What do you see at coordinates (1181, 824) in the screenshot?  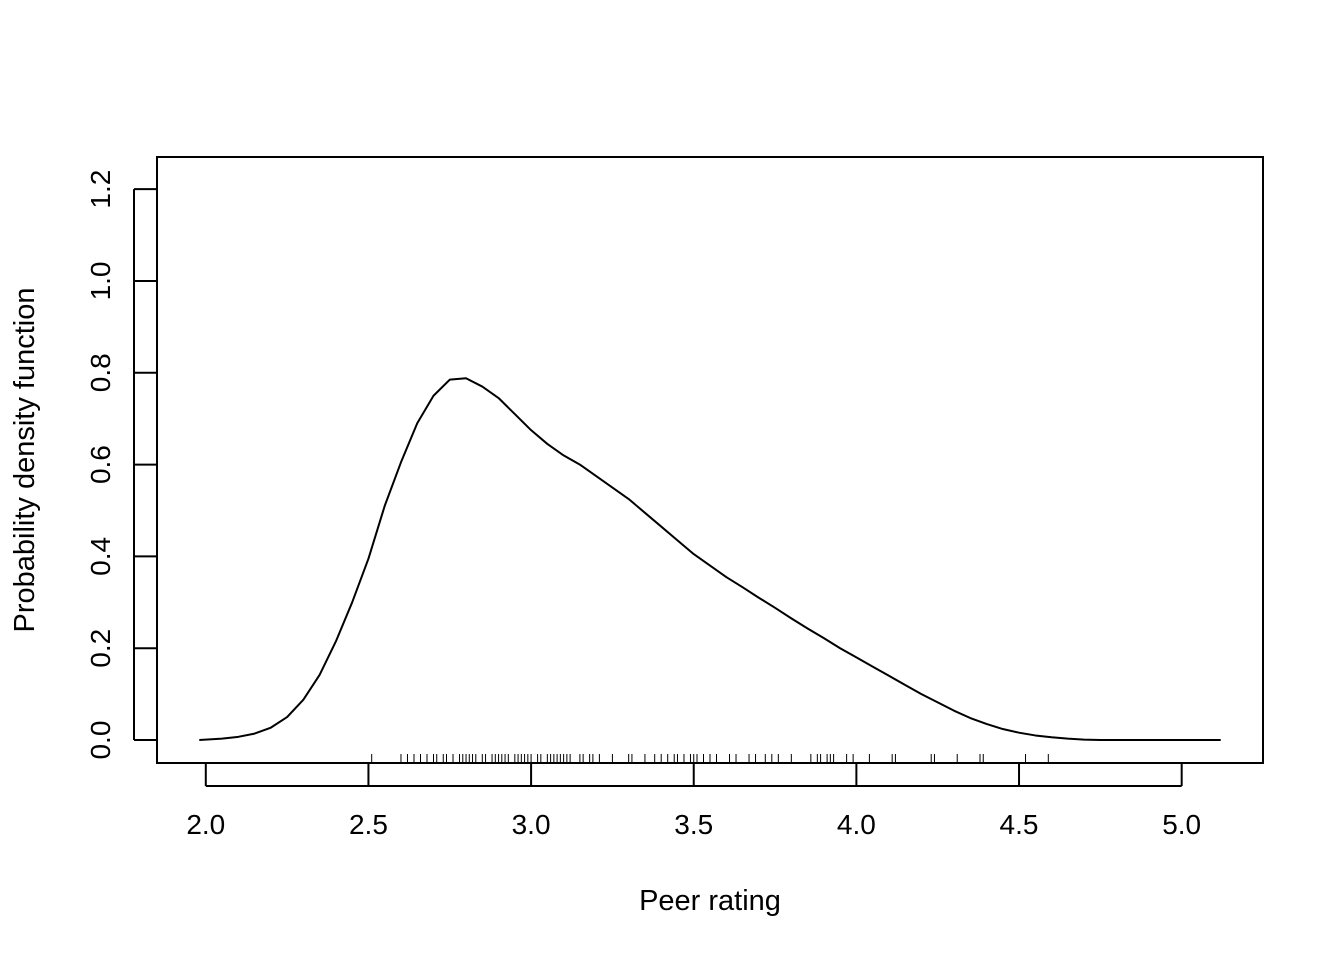 I see `x-tick-label: 5.0` at bounding box center [1181, 824].